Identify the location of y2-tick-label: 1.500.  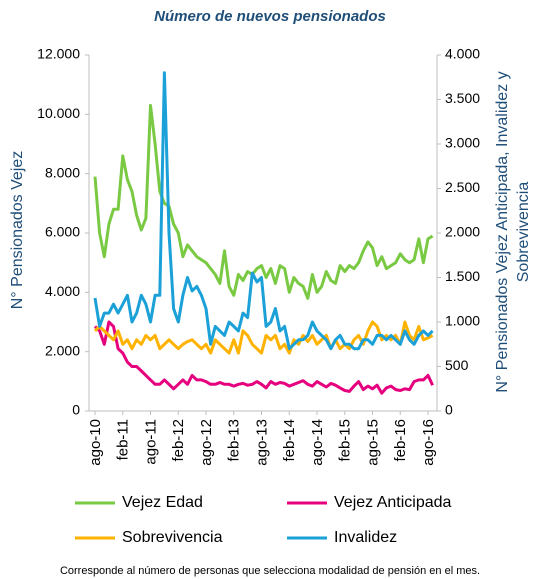
(462, 276).